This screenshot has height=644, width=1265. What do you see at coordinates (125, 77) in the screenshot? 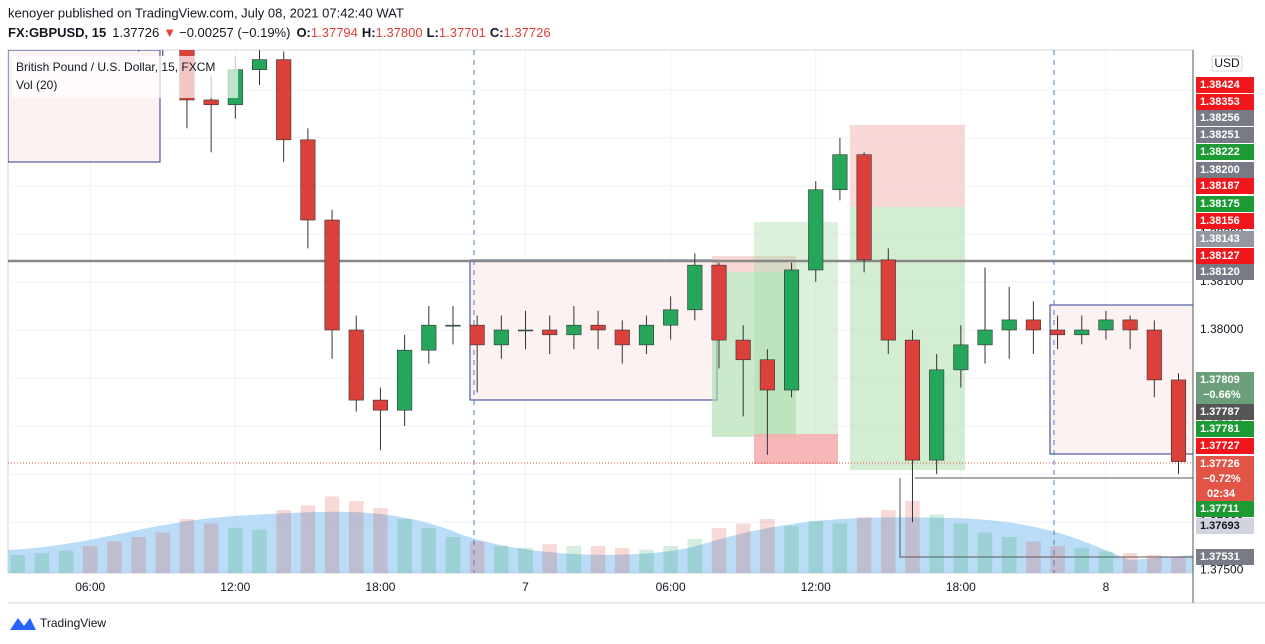
I see `legend-bg` at bounding box center [125, 77].